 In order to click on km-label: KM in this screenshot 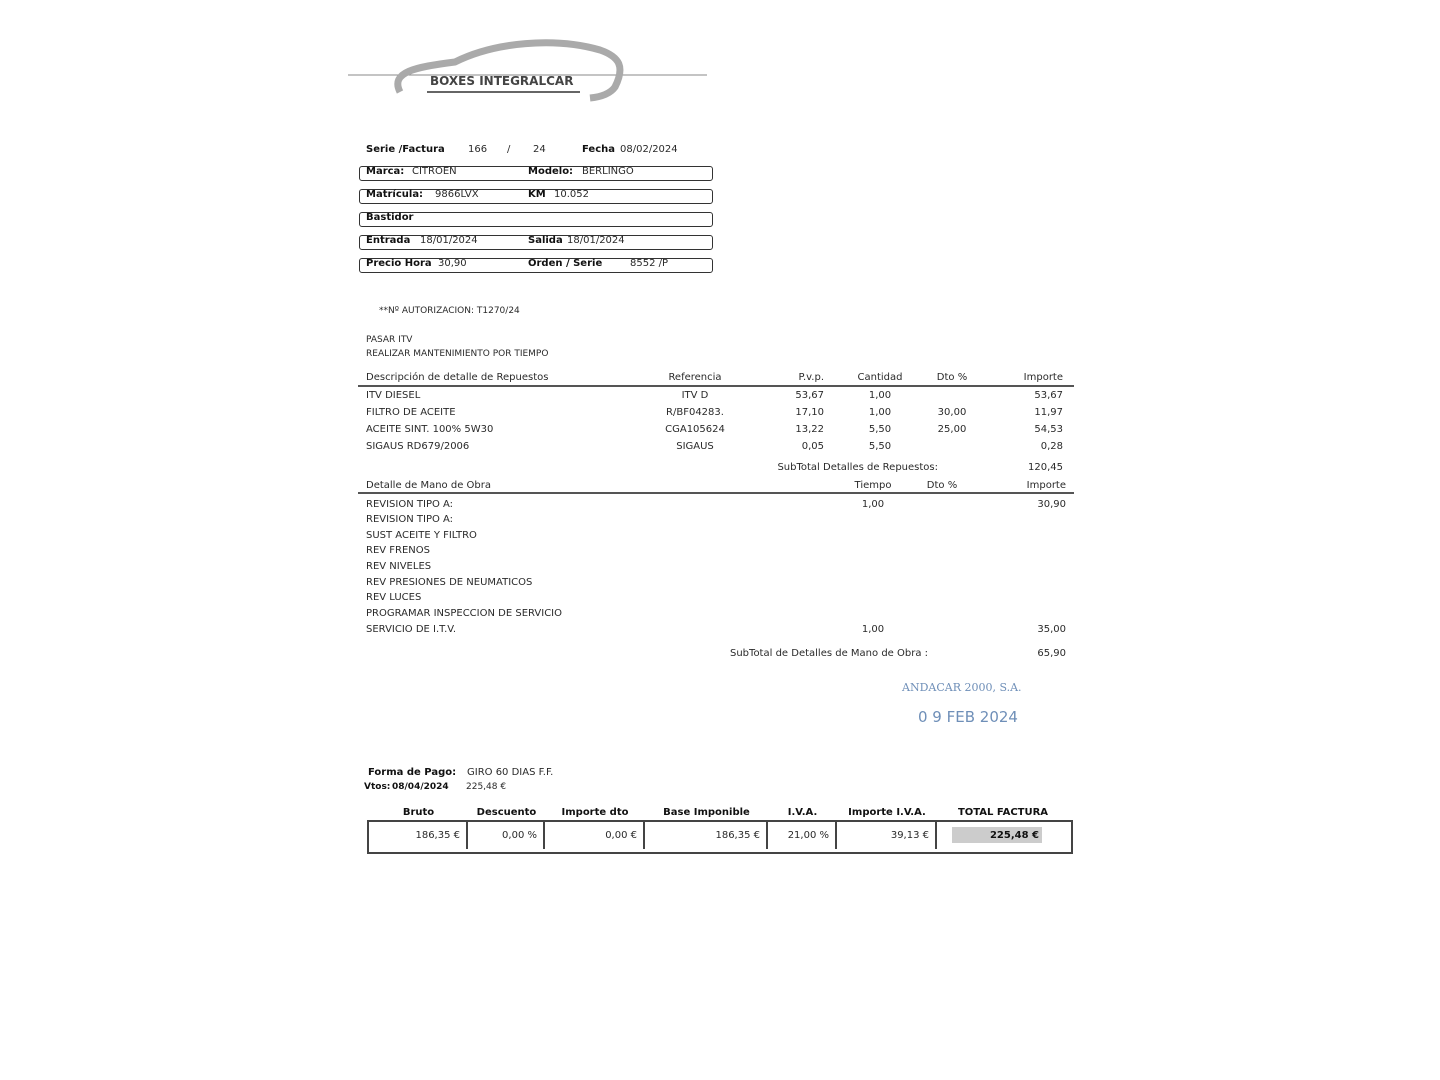, I will do `click(537, 194)`.